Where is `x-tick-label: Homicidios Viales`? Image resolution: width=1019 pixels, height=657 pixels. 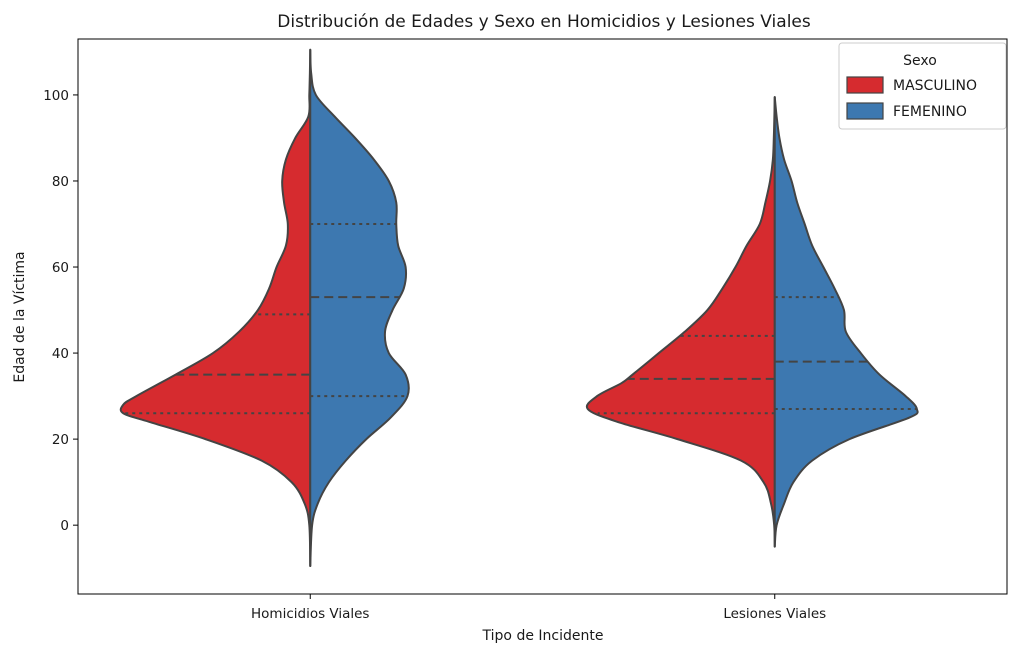
x-tick-label: Homicidios Viales is located at coordinates (310, 614).